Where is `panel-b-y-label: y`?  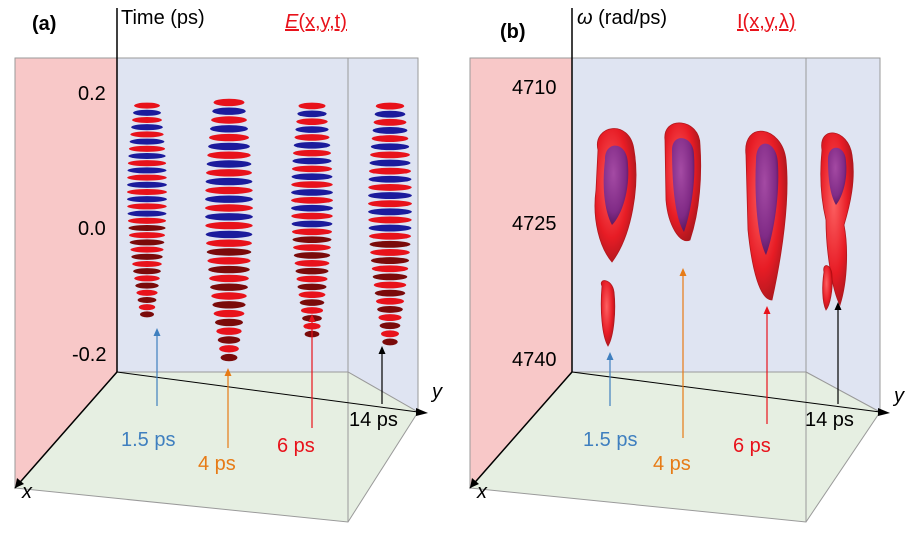 panel-b-y-label: y is located at coordinates (898, 396).